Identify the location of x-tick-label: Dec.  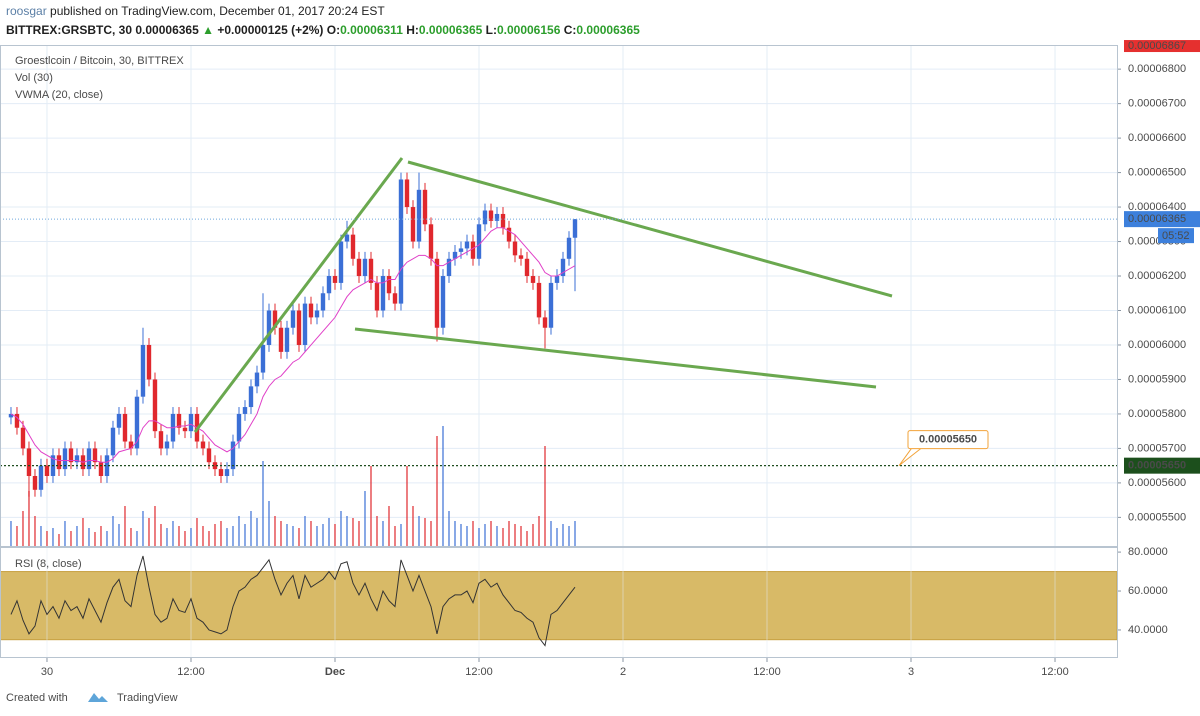
(335, 672).